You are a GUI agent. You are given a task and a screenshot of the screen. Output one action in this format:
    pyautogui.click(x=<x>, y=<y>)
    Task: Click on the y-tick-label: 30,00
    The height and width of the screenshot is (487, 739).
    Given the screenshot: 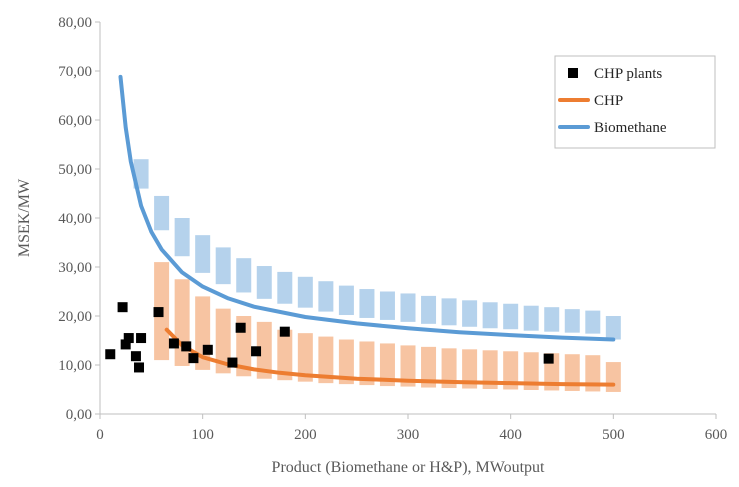 What is the action you would take?
    pyautogui.click(x=75, y=268)
    